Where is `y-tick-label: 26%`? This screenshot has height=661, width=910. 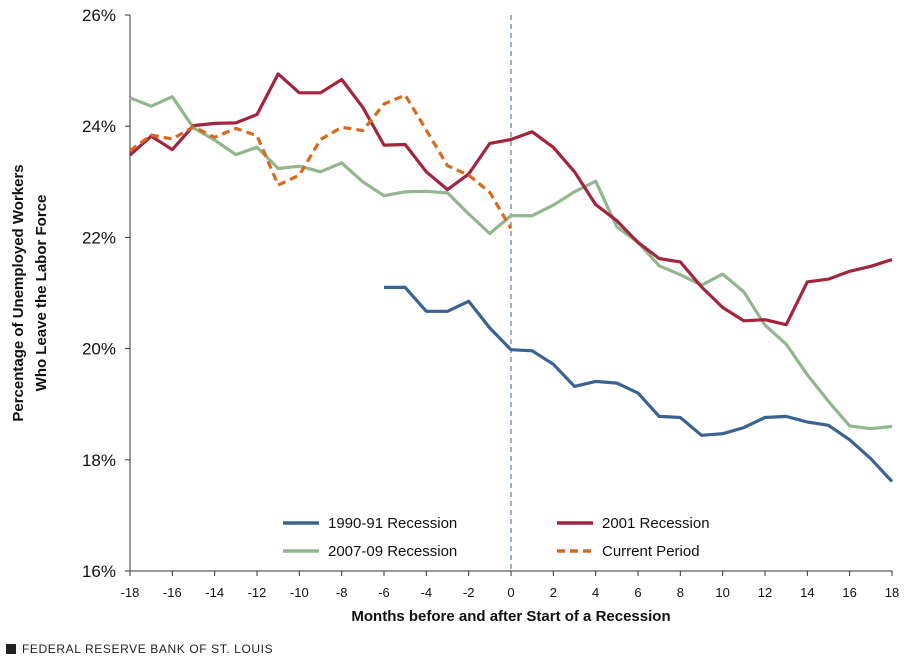 y-tick-label: 26% is located at coordinates (99, 15).